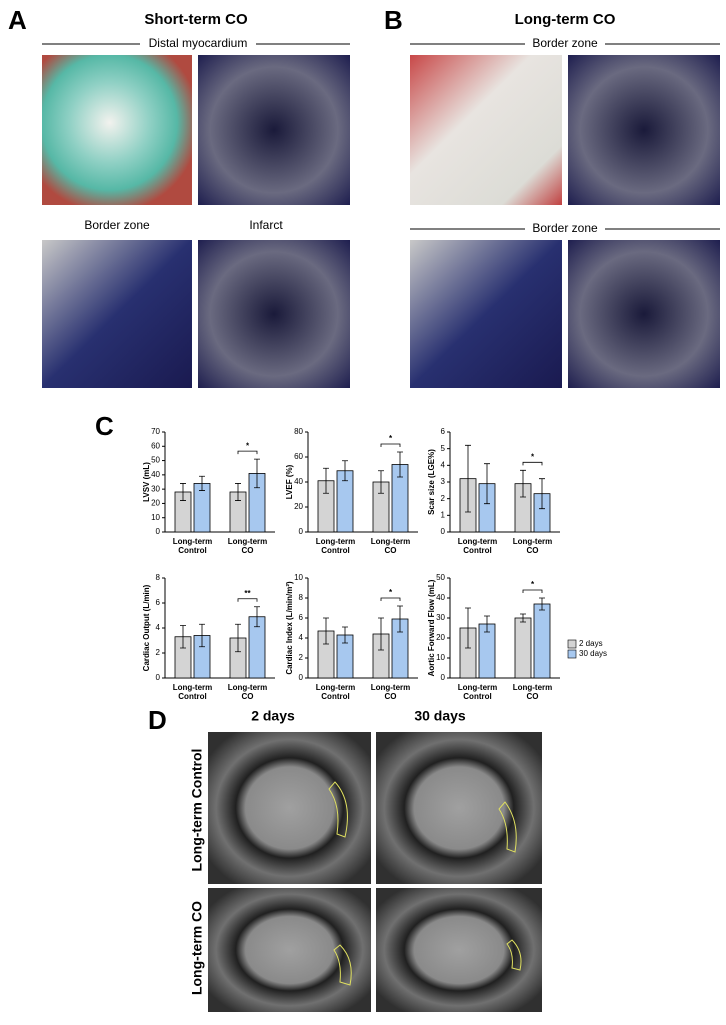 Image resolution: width=726 pixels, height=1025 pixels. Describe the element at coordinates (157, 720) in the screenshot. I see `panel-label: D` at that location.